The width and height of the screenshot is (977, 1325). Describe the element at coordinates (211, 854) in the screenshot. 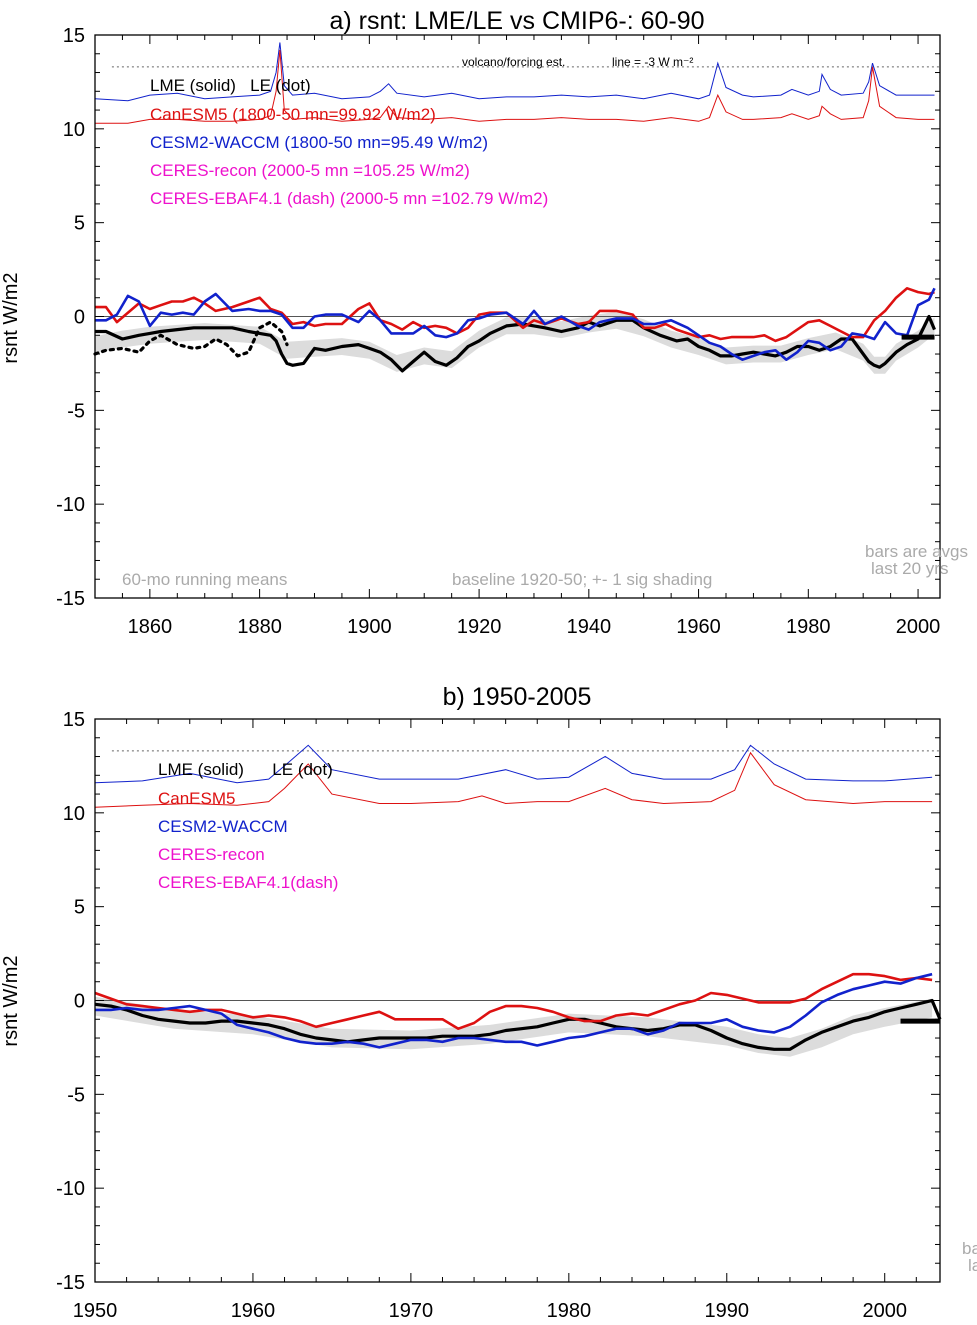

I see `legend-b-ceres-recon: CERES-recon` at that location.